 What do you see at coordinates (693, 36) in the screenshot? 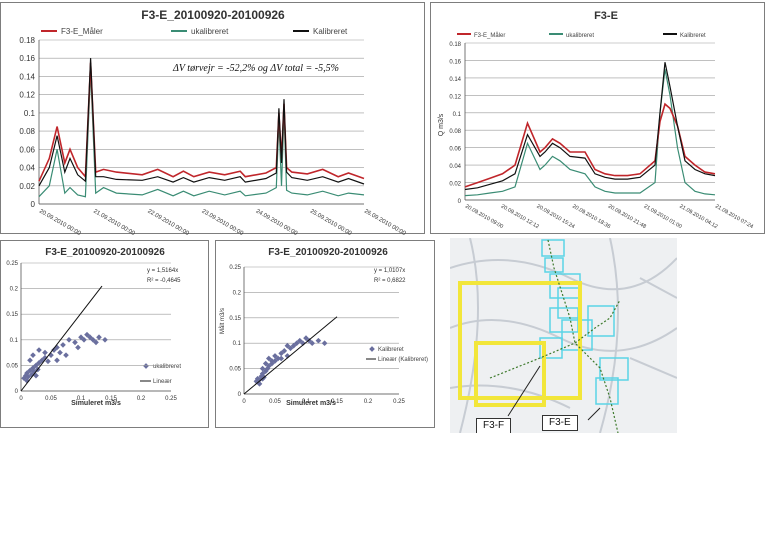
I see `legend-calibrated: Kalibreret` at bounding box center [693, 36].